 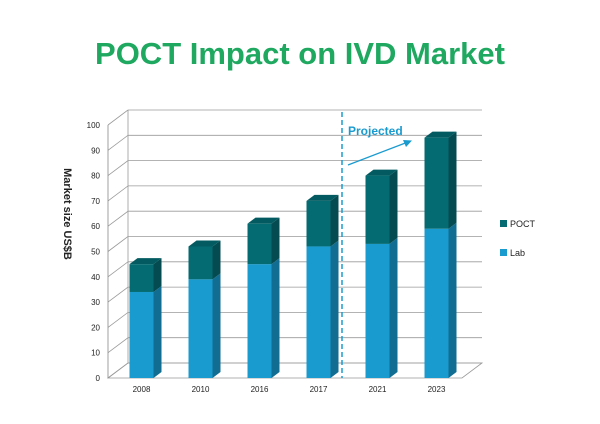 I want to click on bar-segment-poct-2008, so click(x=145, y=275).